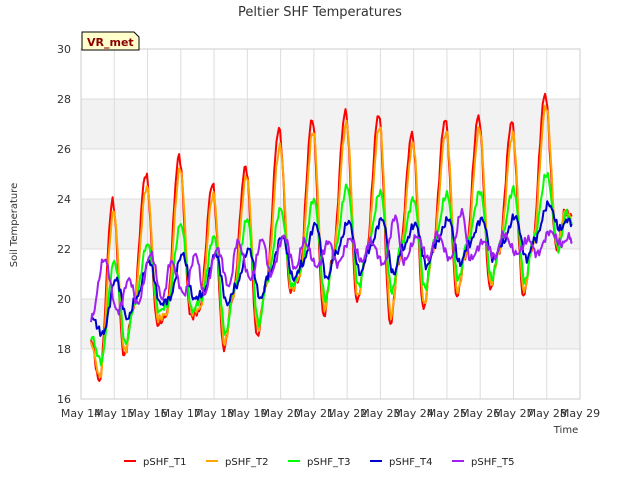 Image resolution: width=640 pixels, height=480 pixels. I want to click on x-tick-label: May 15, so click(114, 413).